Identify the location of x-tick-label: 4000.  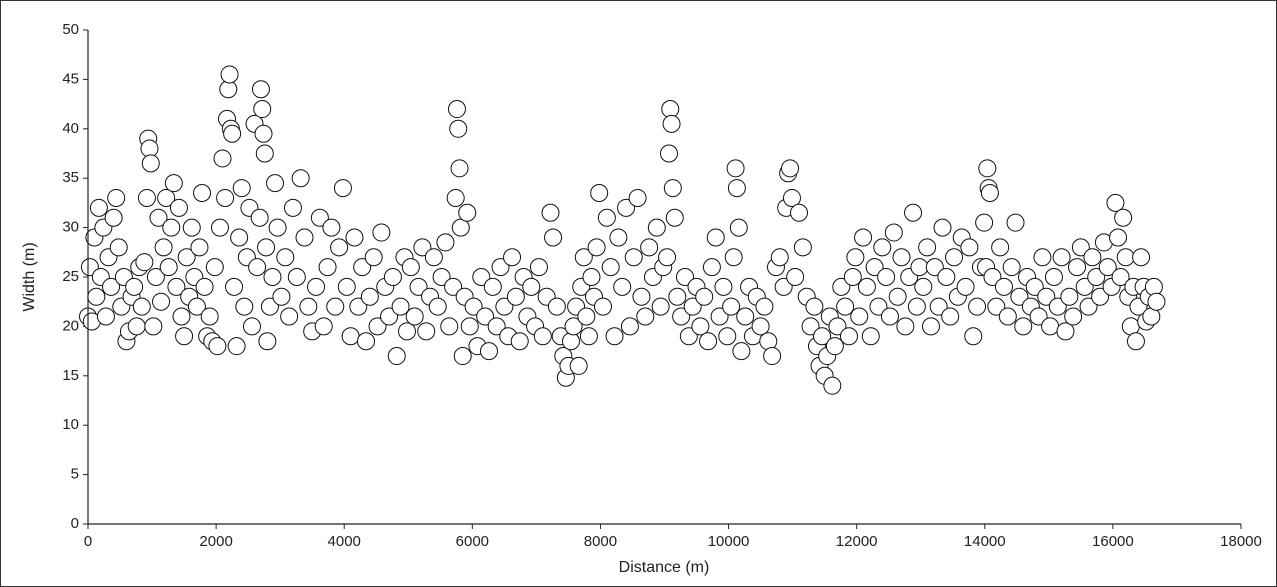
(344, 541).